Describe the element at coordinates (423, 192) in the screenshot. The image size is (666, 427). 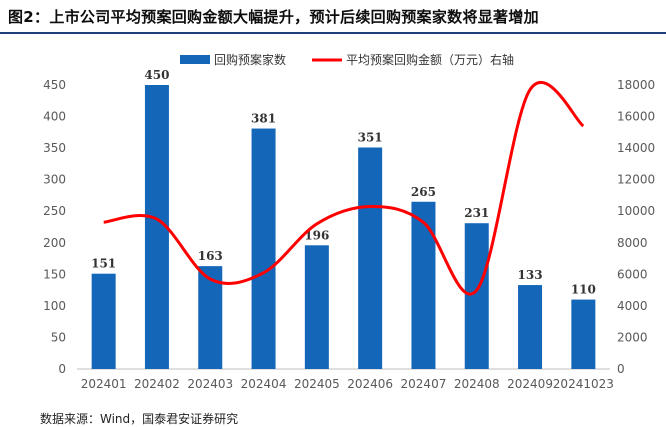
I see `bar-data-label: 265` at that location.